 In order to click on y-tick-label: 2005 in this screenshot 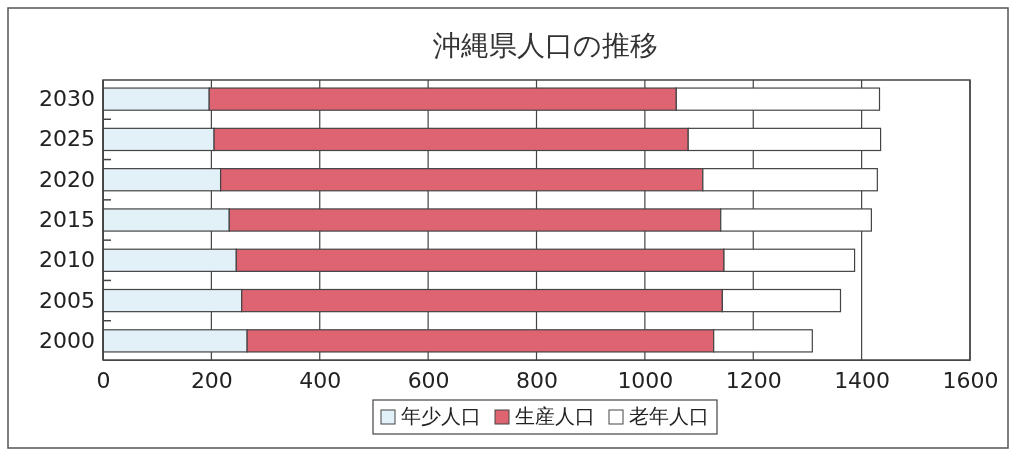, I will do `click(67, 300)`.